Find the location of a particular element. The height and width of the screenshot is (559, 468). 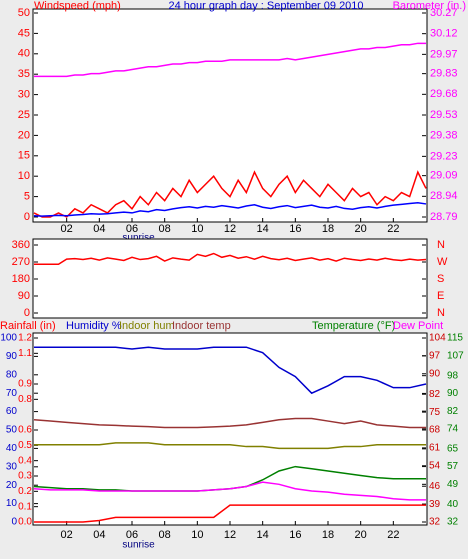

y-tick-label: W is located at coordinates (442, 262).